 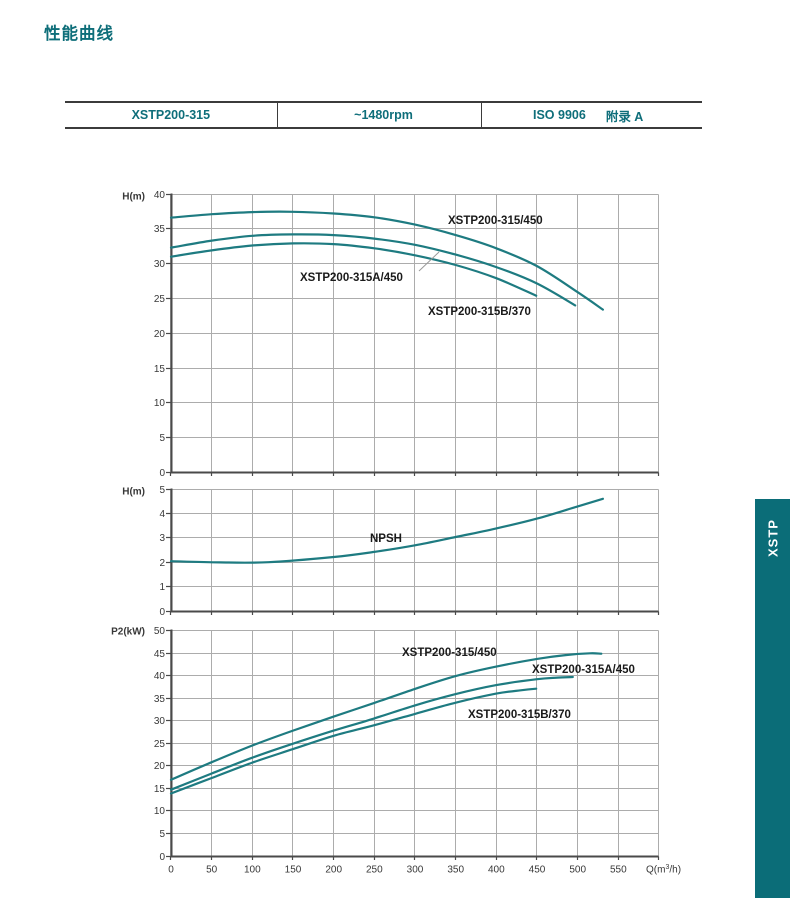 What do you see at coordinates (386, 539) in the screenshot?
I see `svg-text: NPSH` at bounding box center [386, 539].